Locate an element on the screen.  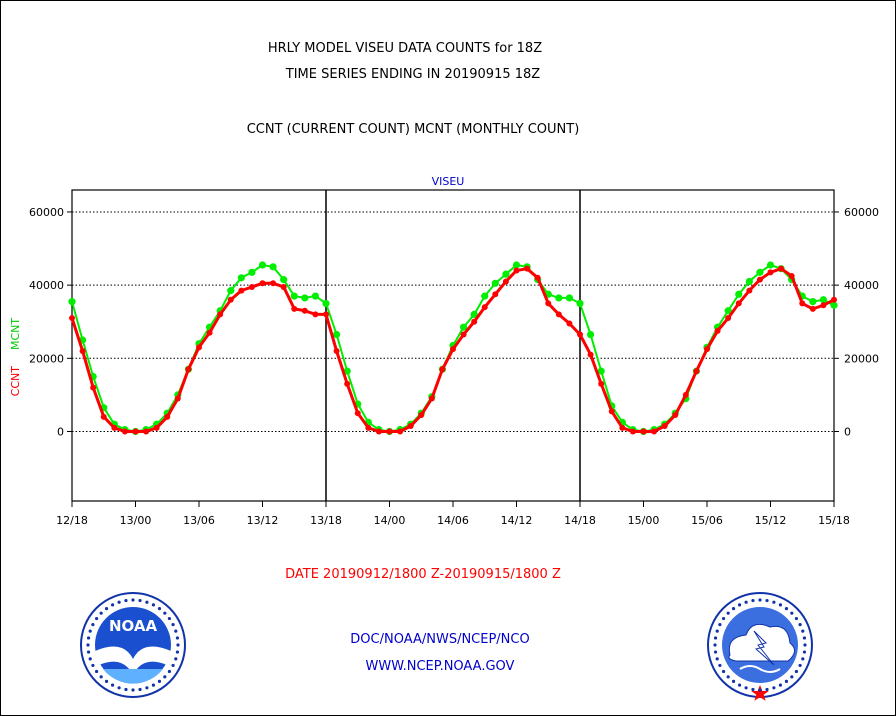
nws-ring-text is located at coordinates (760, 645).